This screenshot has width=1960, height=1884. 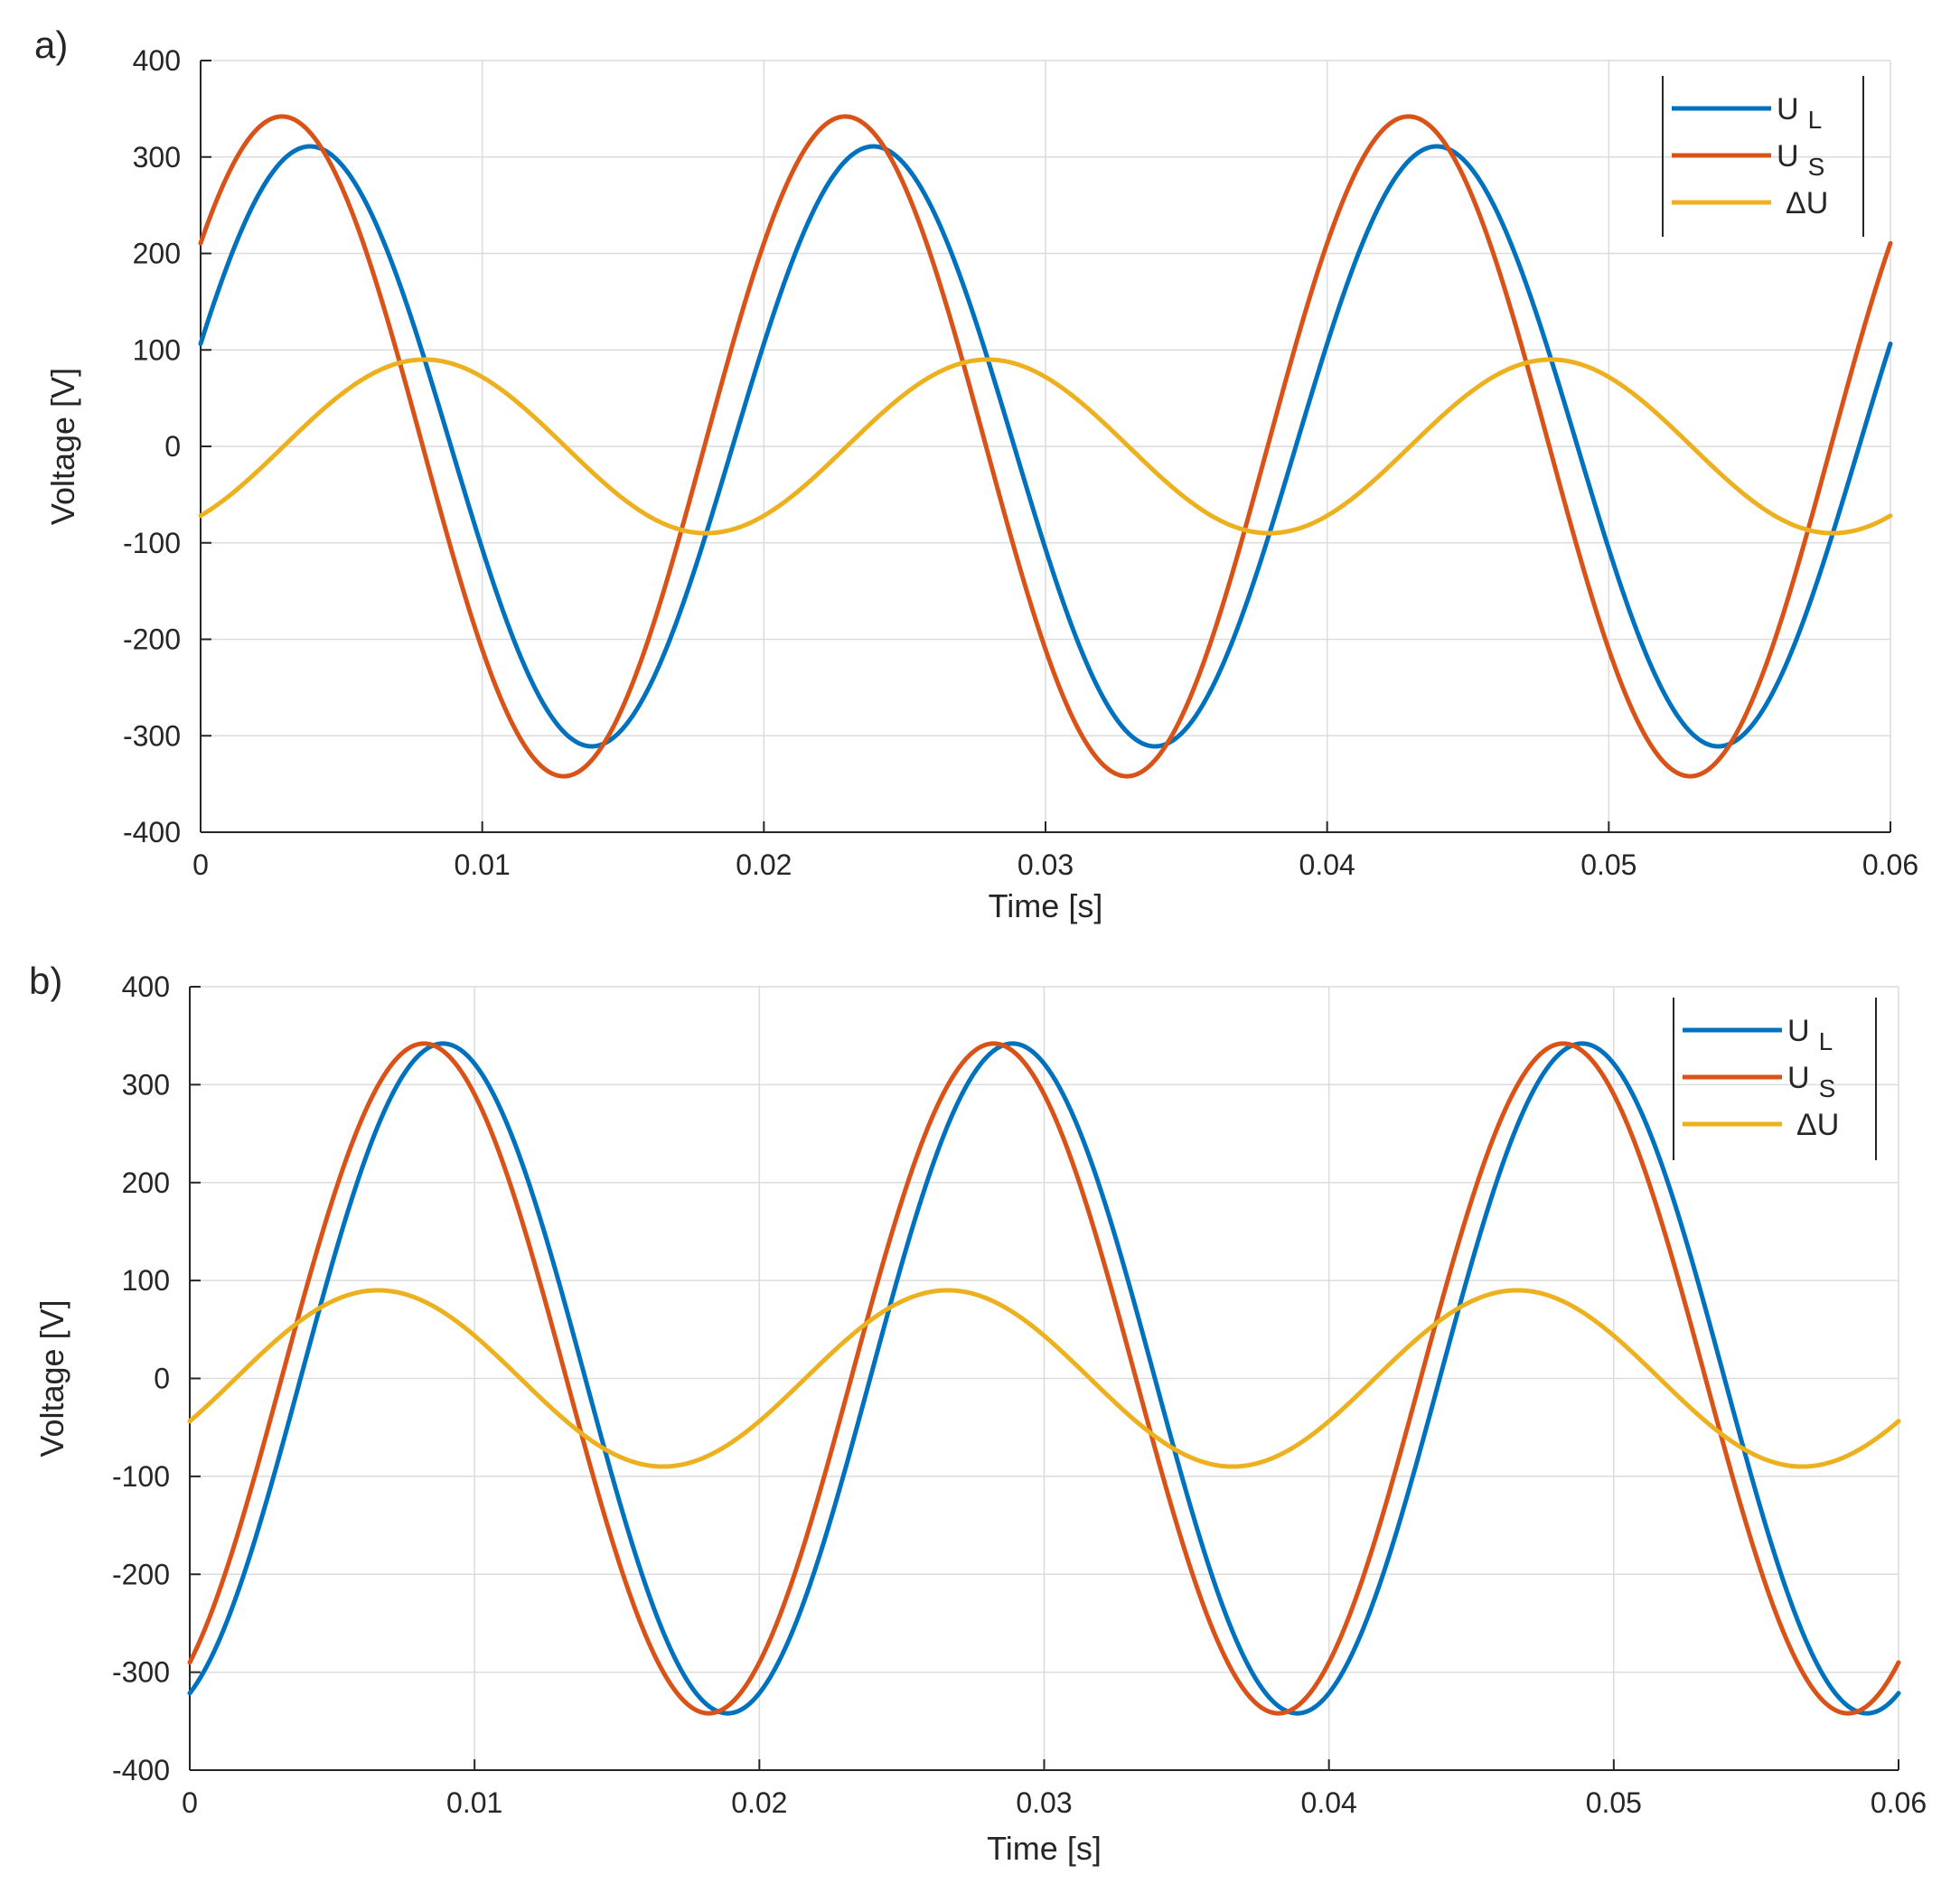 I want to click on panel-label: a), so click(x=51, y=44).